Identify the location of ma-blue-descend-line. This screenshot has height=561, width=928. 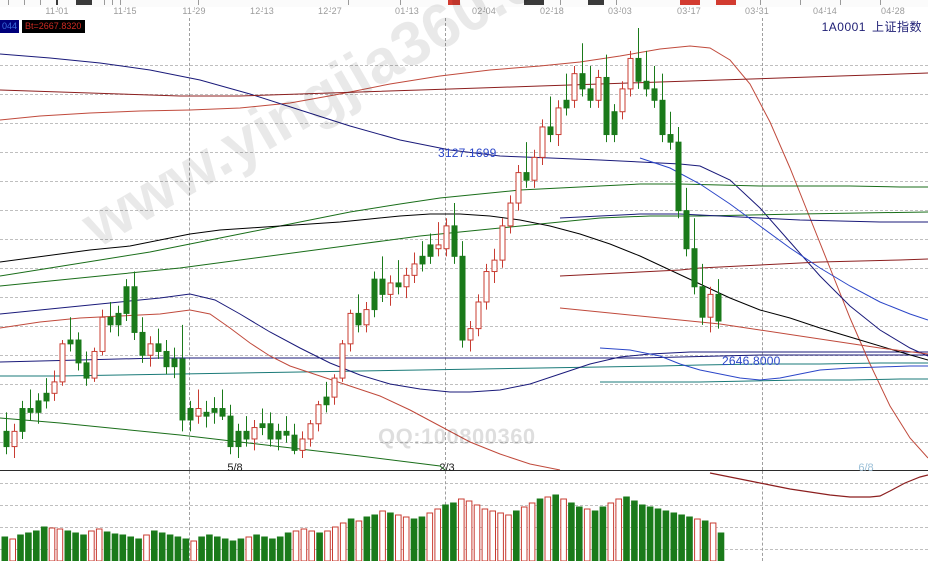
(783, 239).